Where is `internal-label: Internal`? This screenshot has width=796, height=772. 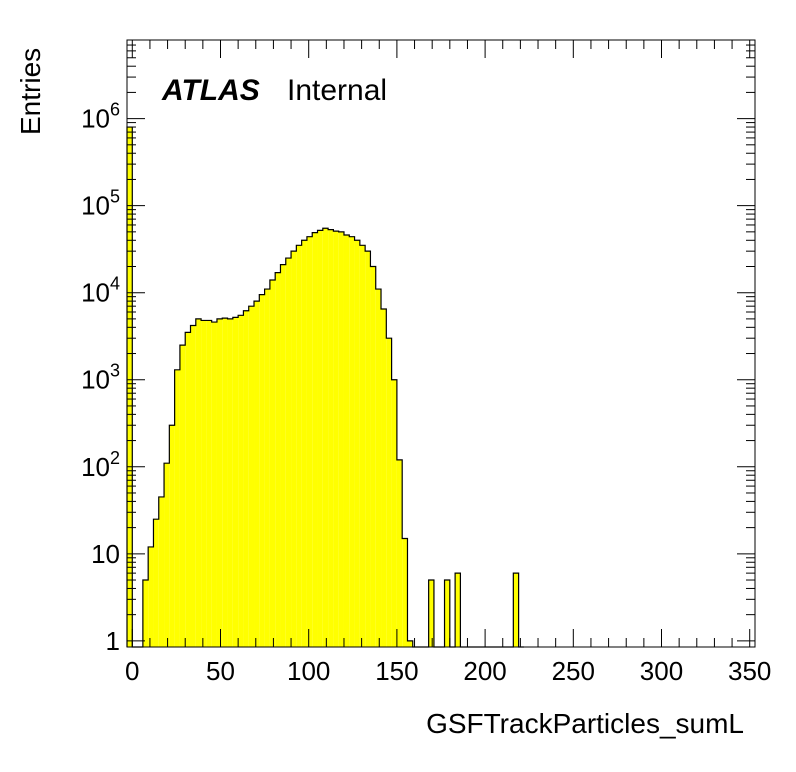
internal-label: Internal is located at coordinates (337, 90).